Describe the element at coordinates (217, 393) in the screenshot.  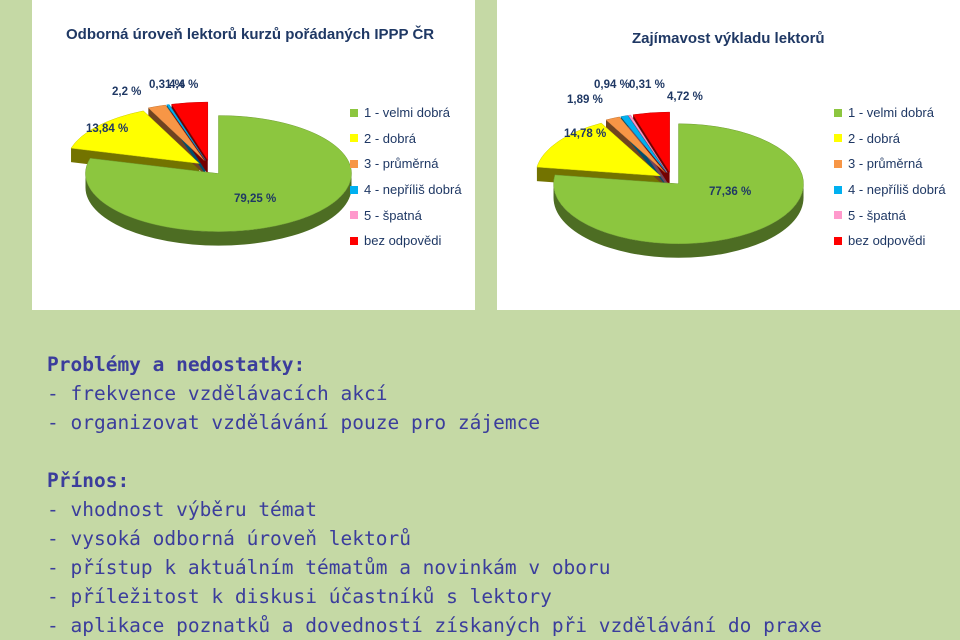
I see `problem-item: - frekvence vzdělávacích akcí` at that location.